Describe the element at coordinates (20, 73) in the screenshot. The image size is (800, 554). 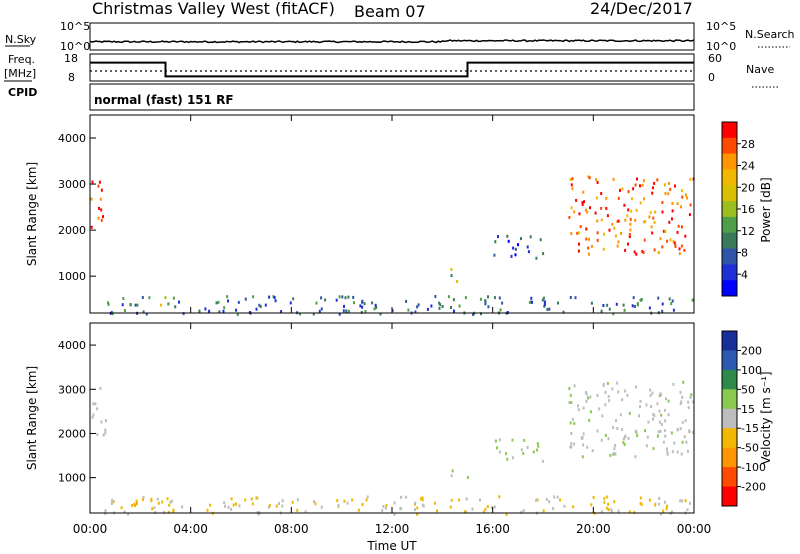
I see `freq-unit-label: [MHz]` at that location.